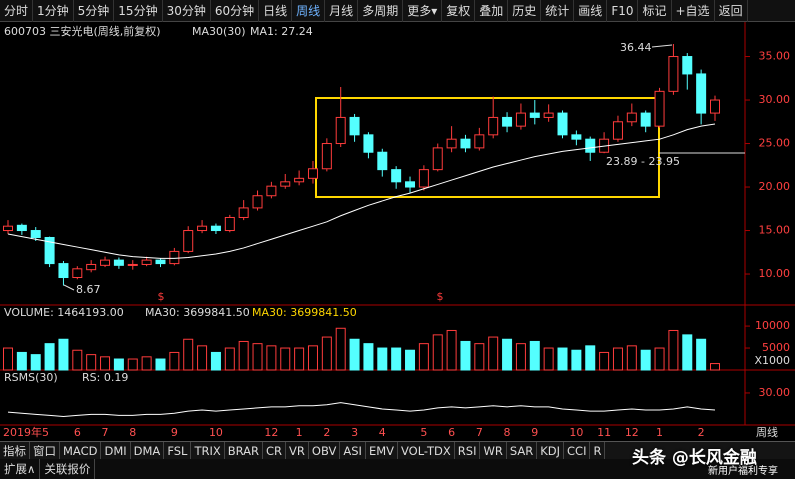 This screenshot has height=479, width=795. Describe the element at coordinates (116, 450) in the screenshot. I see `tab: DMI` at that location.